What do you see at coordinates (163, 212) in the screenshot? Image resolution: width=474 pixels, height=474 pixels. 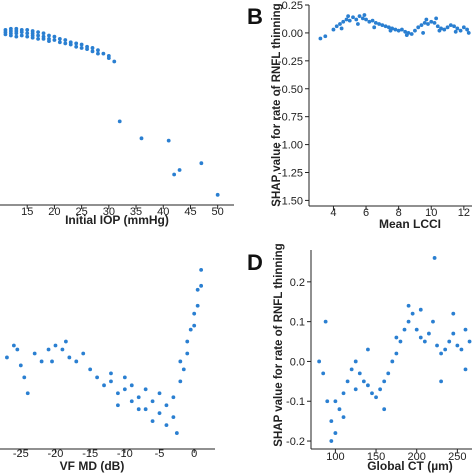 I see `x-tick-label: 40` at bounding box center [163, 212].